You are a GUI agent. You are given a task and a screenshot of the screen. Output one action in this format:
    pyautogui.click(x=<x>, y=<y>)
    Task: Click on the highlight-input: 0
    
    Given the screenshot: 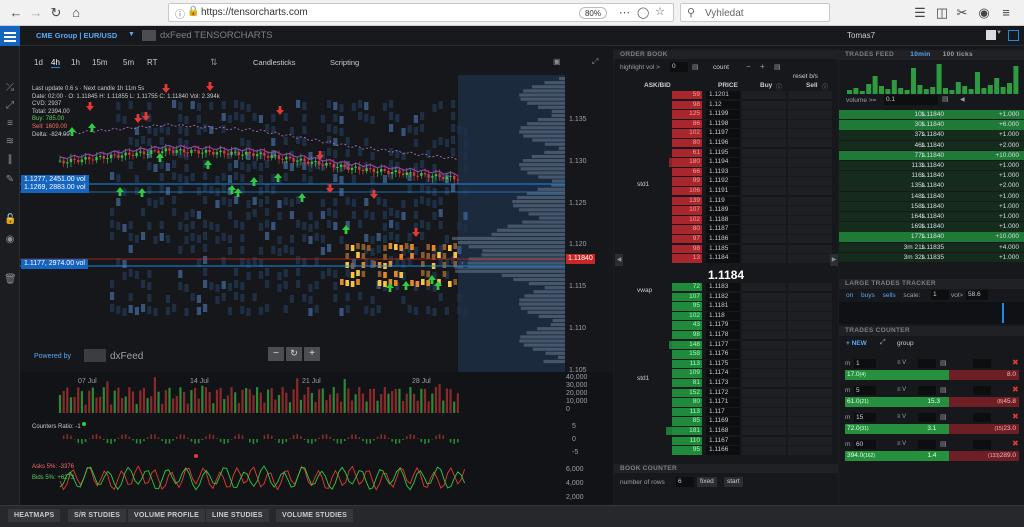 What is the action you would take?
    pyautogui.click(x=679, y=67)
    